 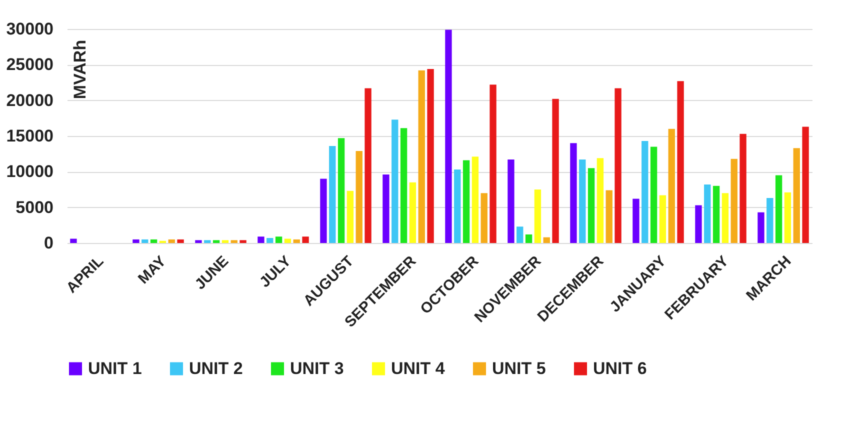 What do you see at coordinates (30, 29) in the screenshot?
I see `y-tick-label: 30000` at bounding box center [30, 29].